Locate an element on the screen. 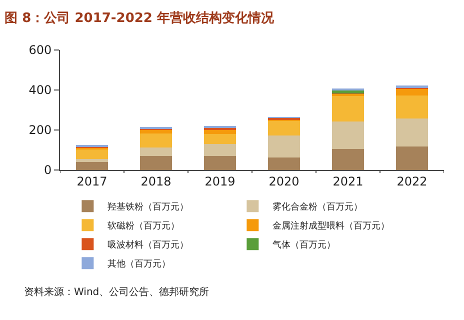 The image size is (464, 320). x-tick-label: 2017 is located at coordinates (92, 181).